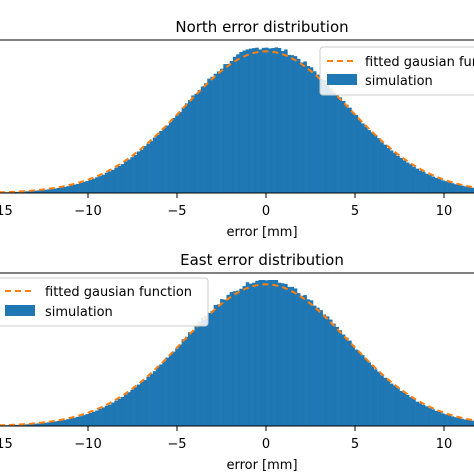 The image size is (474, 474). What do you see at coordinates (399, 81) in the screenshot?
I see `north-legend-sim-label: simulation` at bounding box center [399, 81].